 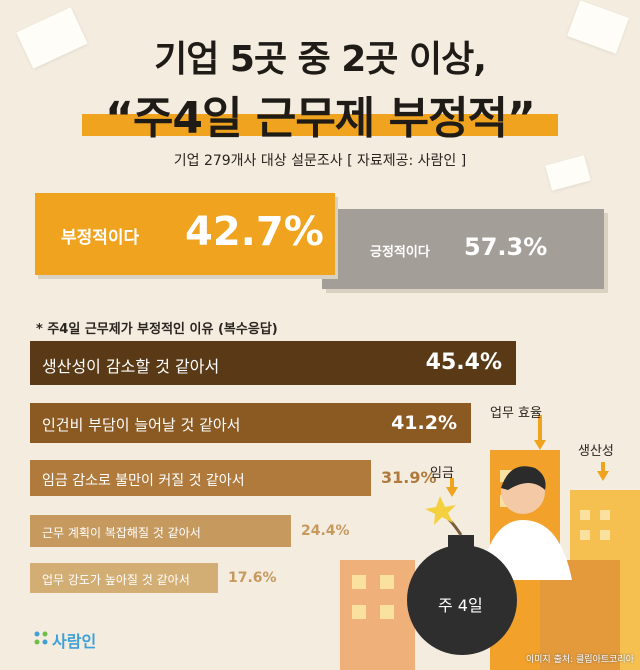 I want to click on bar-label: 업무 강도가 높아질 것 같아서, so click(x=116, y=580).